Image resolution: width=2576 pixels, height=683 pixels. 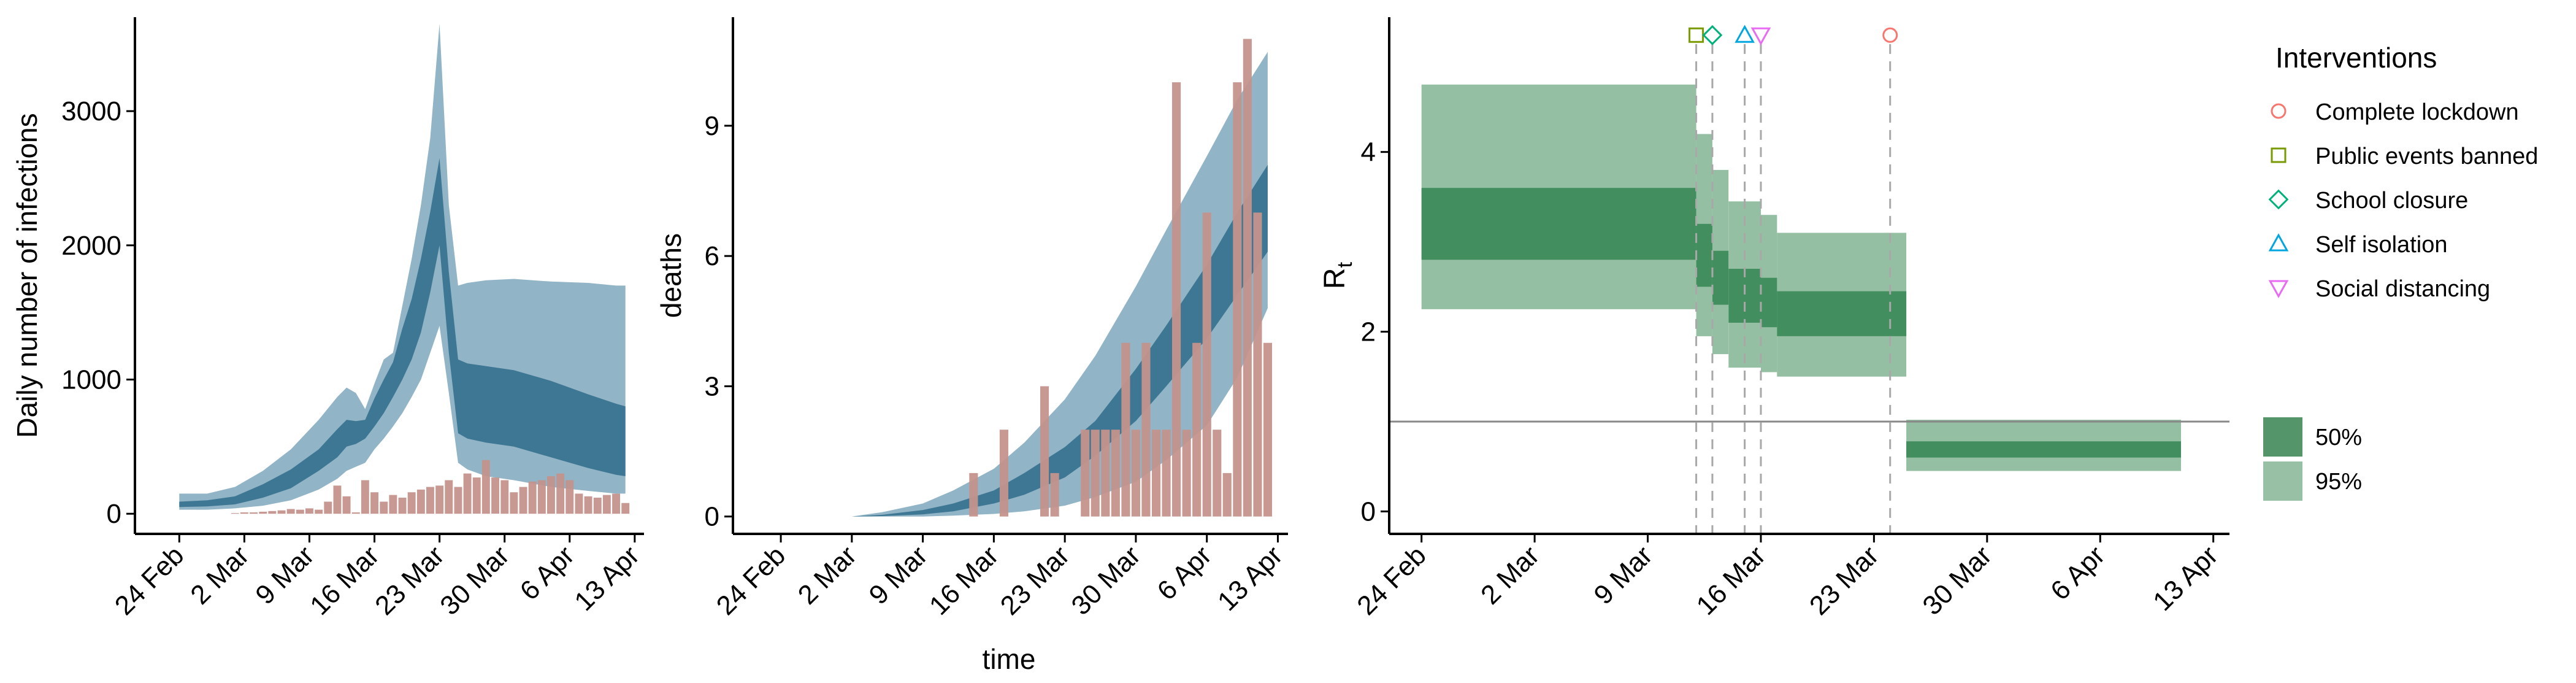 I want to click on deaths-x-label: time, so click(x=1009, y=659).